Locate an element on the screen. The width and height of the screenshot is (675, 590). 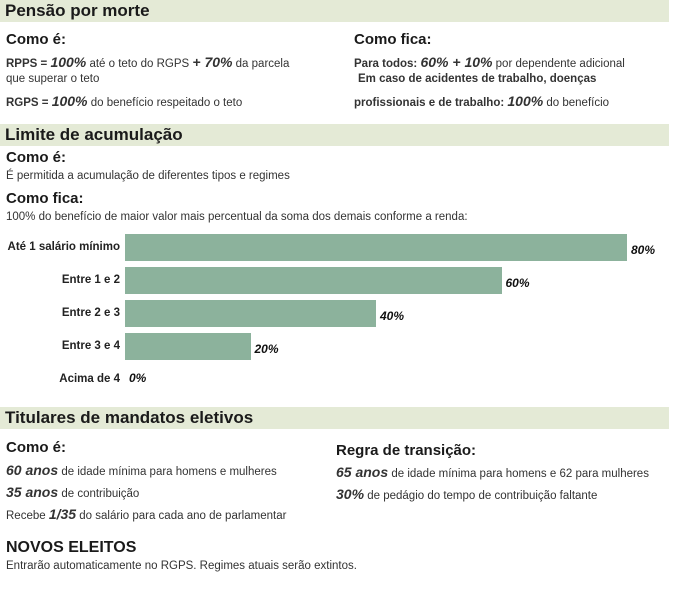
acidentes-text: do benefício is located at coordinates (576, 103).